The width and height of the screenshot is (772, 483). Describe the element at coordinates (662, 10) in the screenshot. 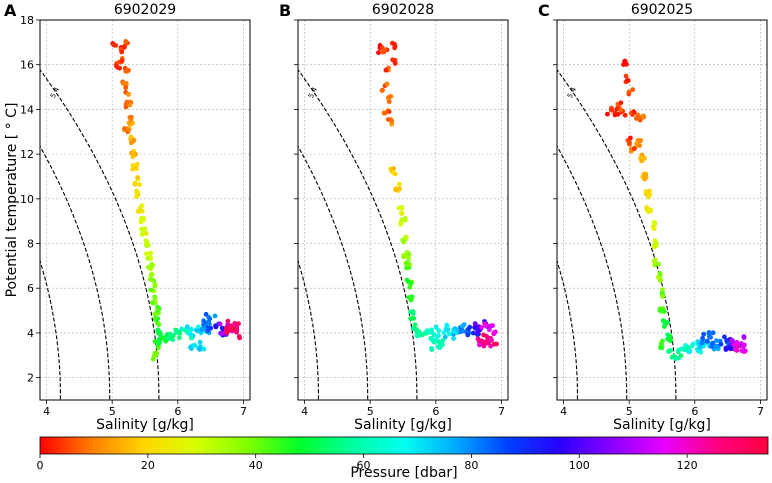

I see `panel-title: 6902025` at that location.